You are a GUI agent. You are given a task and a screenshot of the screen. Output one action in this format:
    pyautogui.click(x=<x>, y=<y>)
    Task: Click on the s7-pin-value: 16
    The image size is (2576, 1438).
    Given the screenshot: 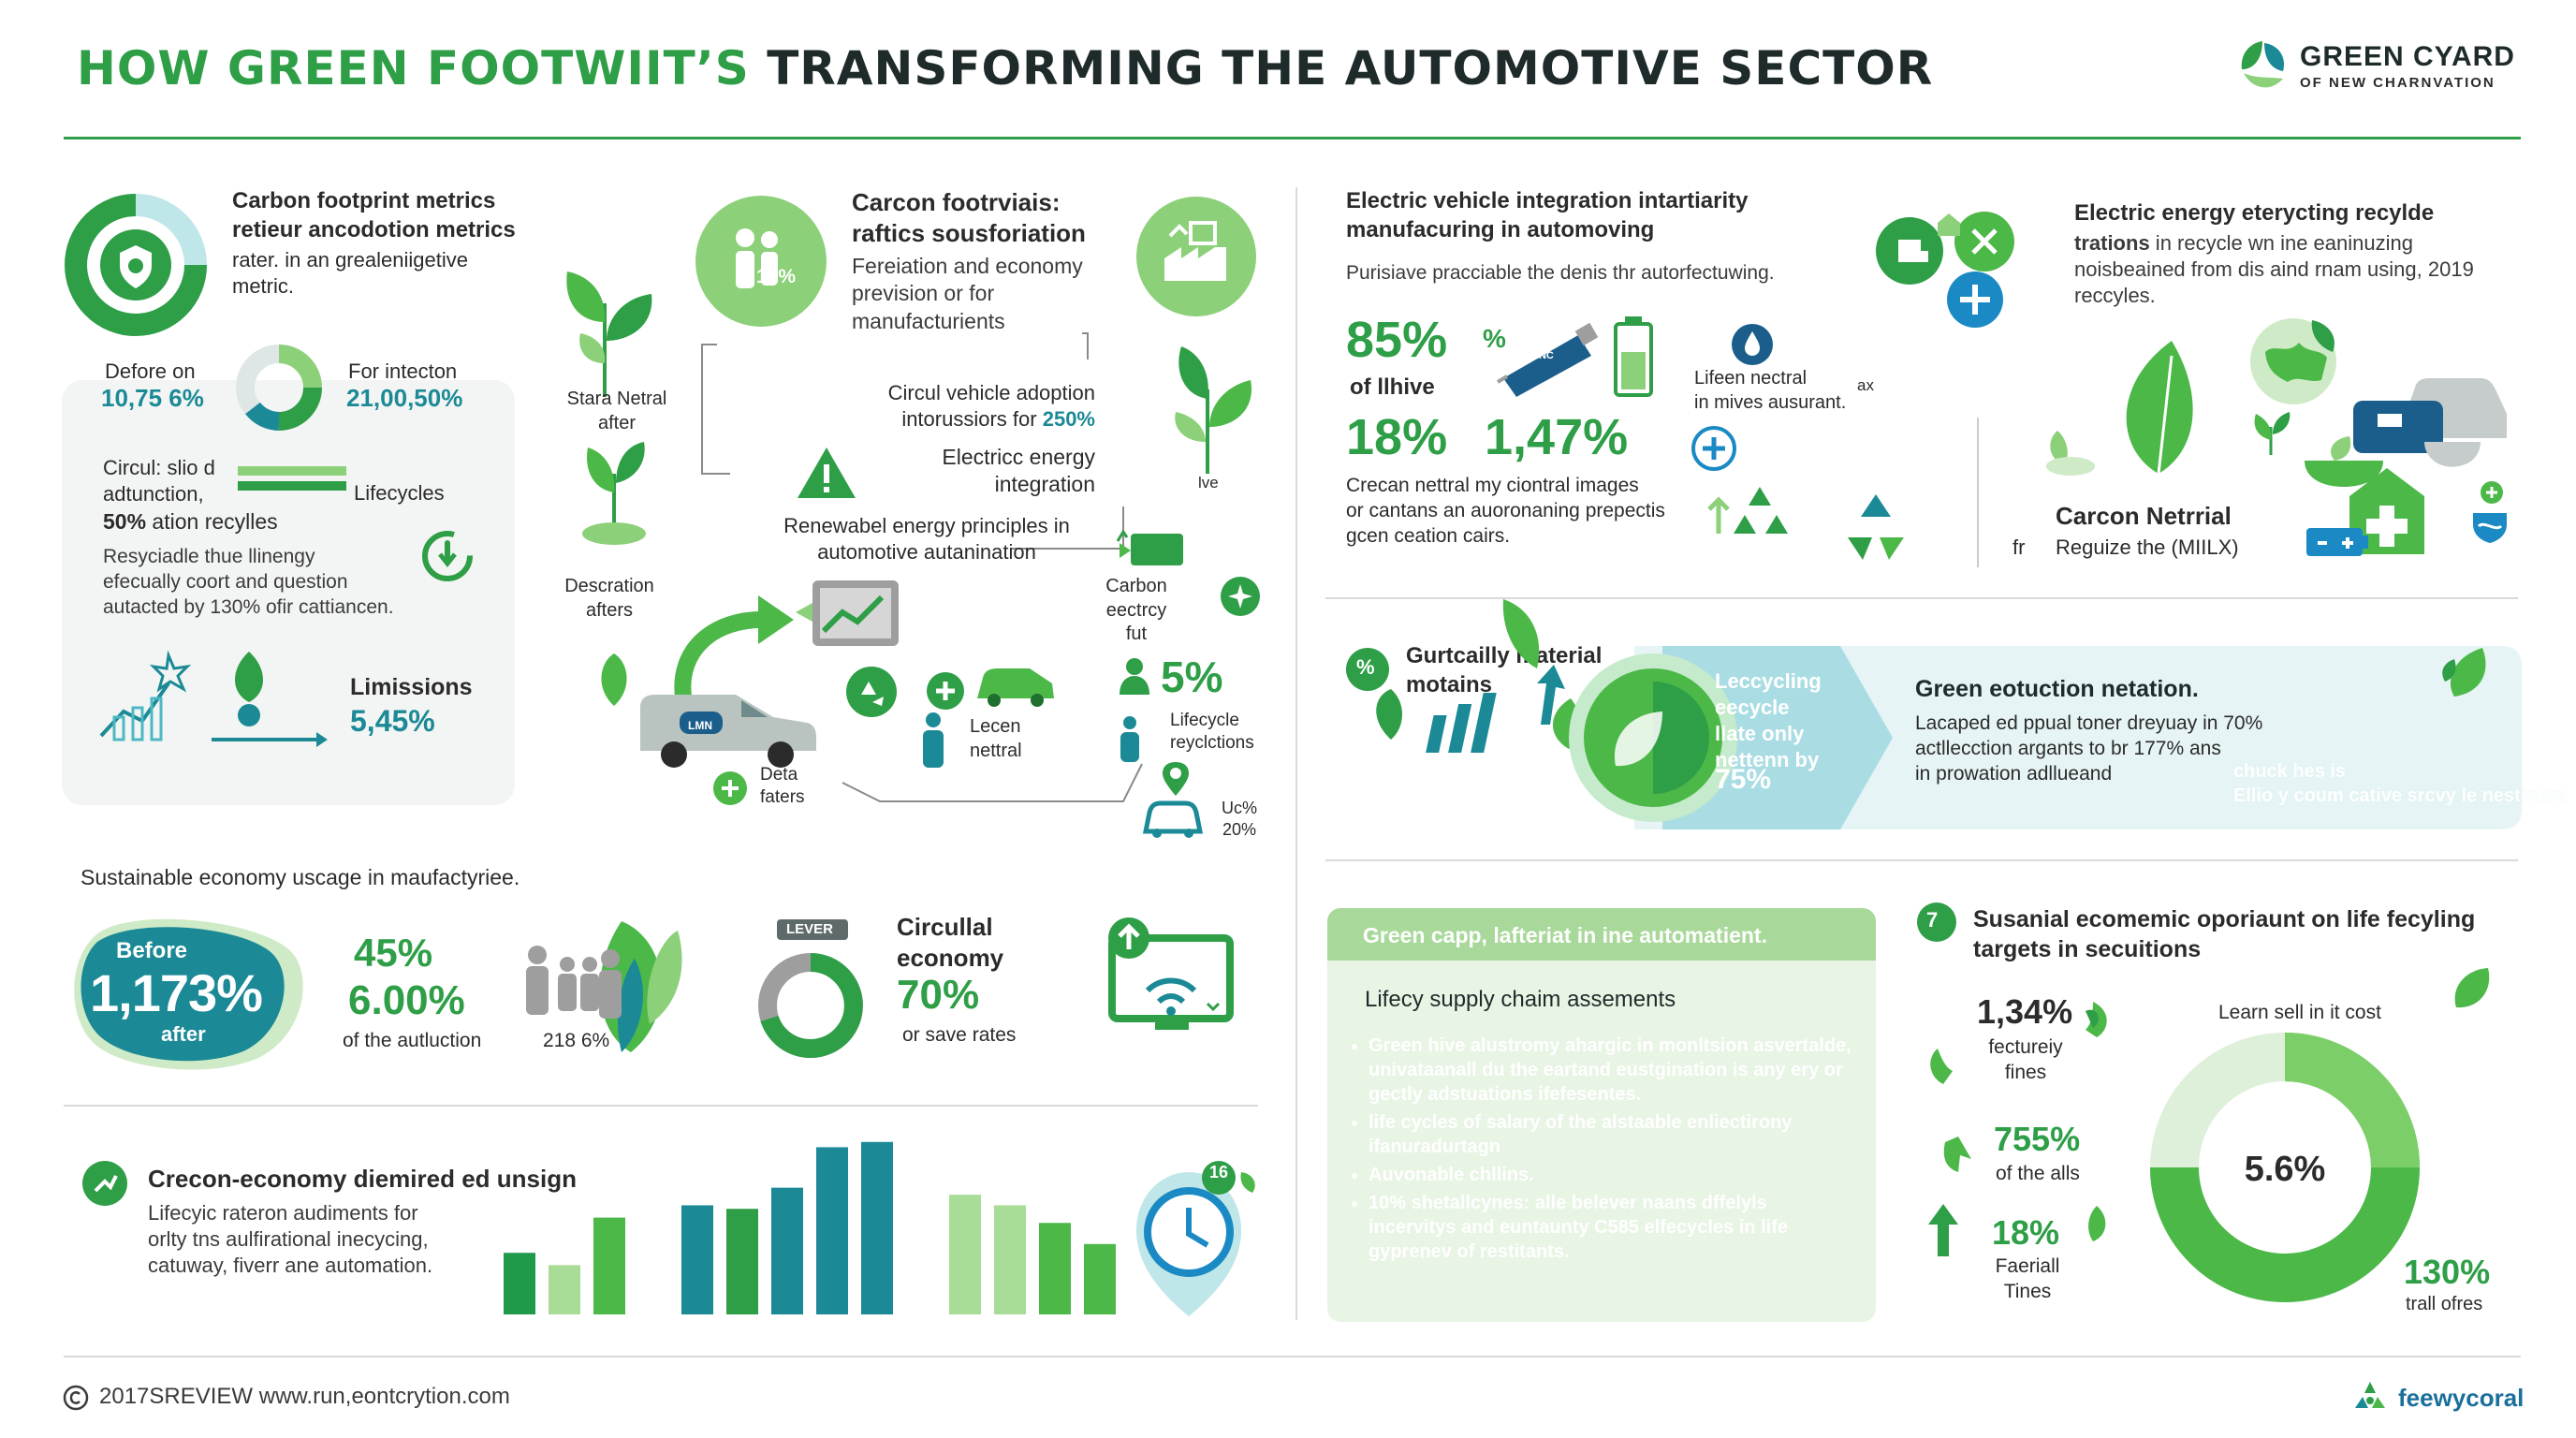 What is the action you would take?
    pyautogui.click(x=1219, y=1172)
    